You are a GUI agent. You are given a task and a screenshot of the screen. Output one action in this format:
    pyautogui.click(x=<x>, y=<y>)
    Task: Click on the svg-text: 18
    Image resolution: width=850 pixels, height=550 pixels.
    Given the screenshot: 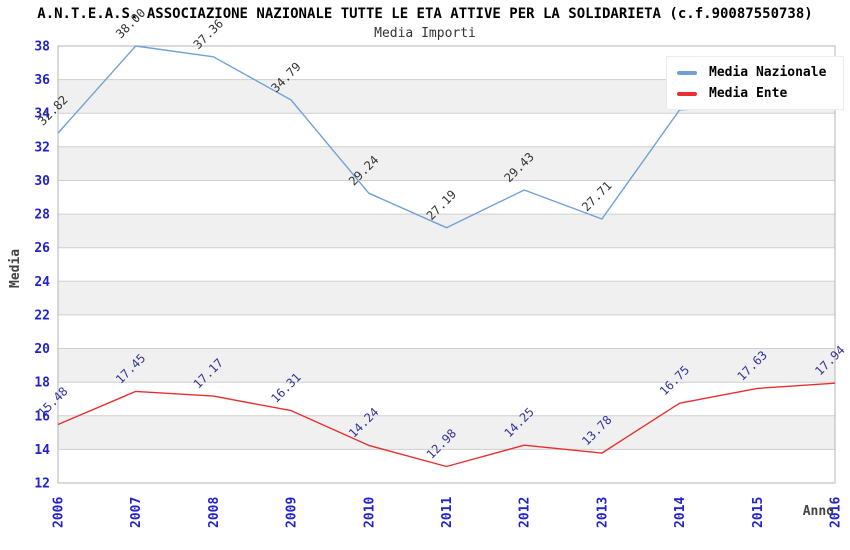 What is the action you would take?
    pyautogui.click(x=42, y=383)
    